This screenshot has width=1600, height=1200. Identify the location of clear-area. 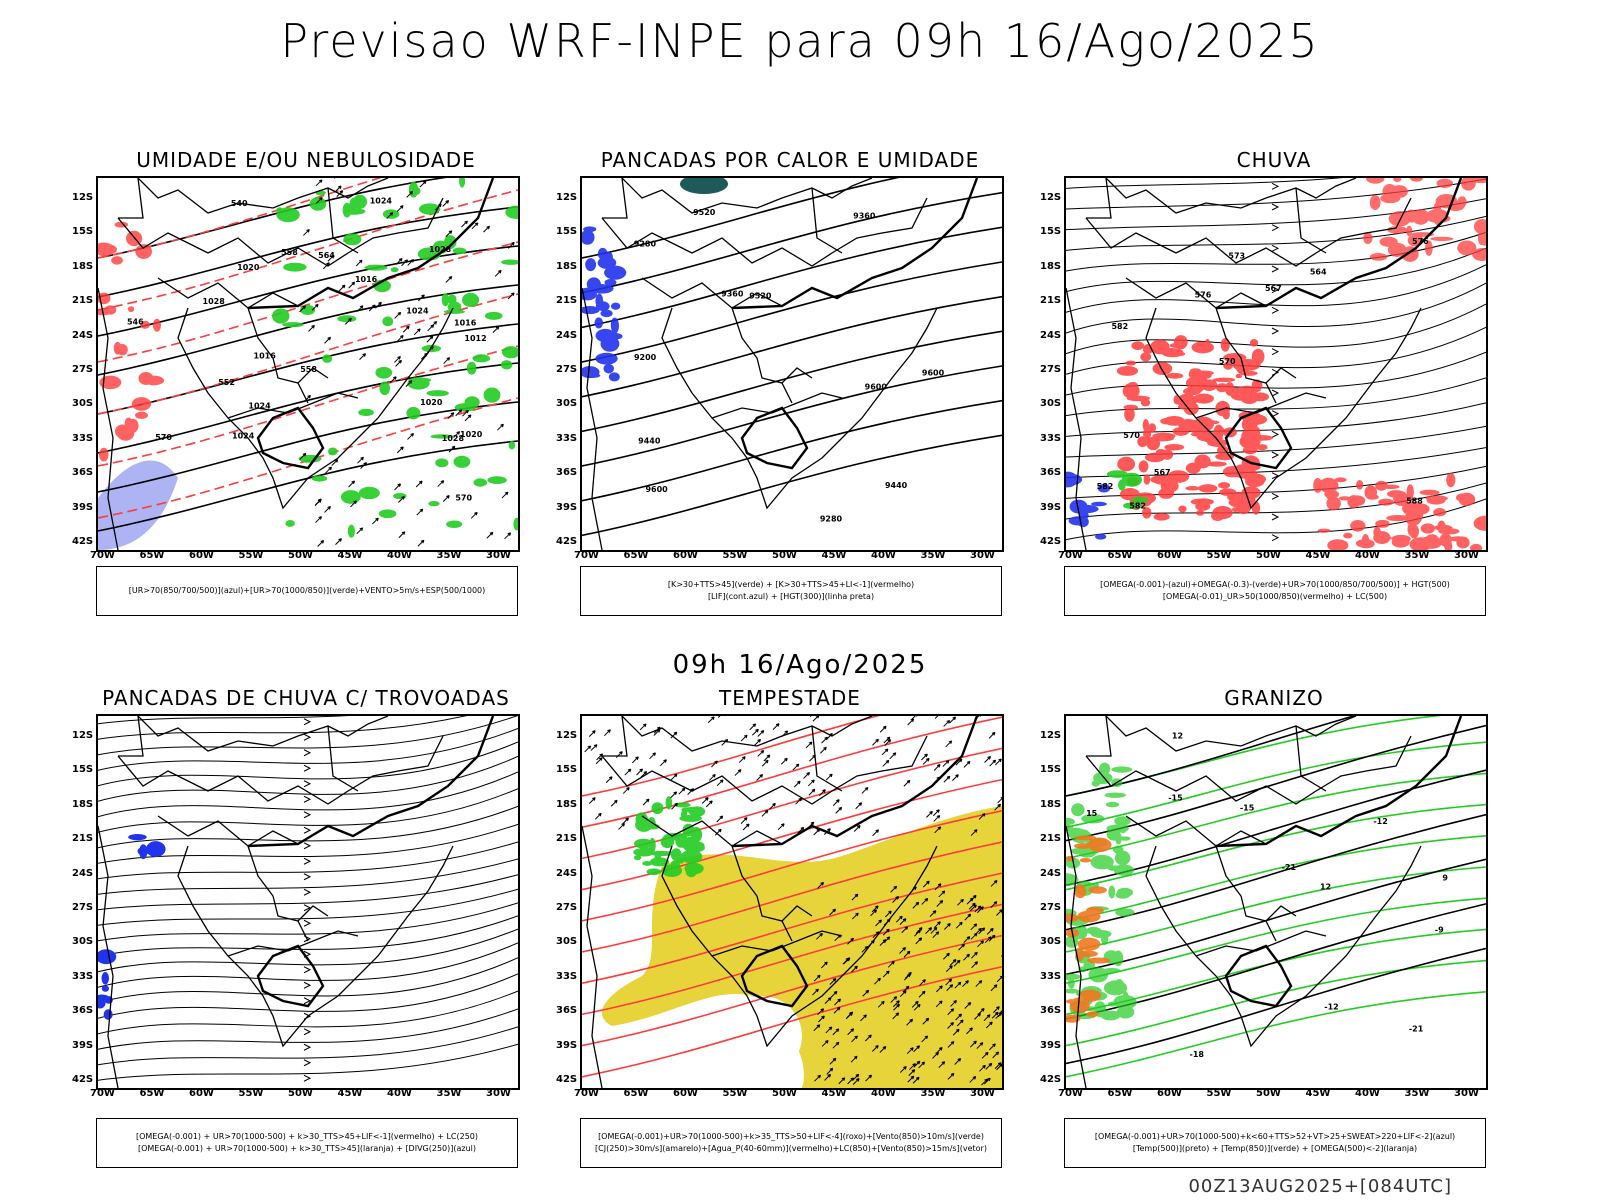
(762, 1036).